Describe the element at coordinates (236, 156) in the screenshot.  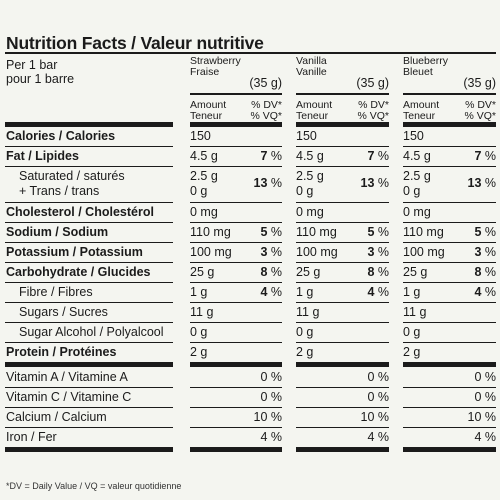
I see `daily-value-percent: 7 %` at that location.